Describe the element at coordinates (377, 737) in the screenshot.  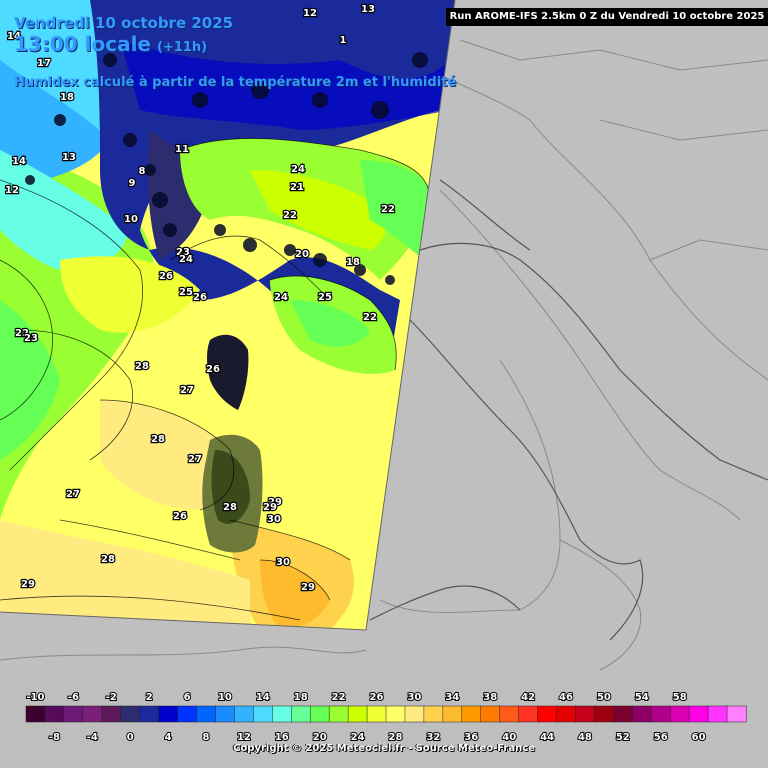
I see `legend-bottom-ticks: -8 -4 0 4 8 12 16 20 24 28 32 36 40 44 48 52 56 60` at that location.